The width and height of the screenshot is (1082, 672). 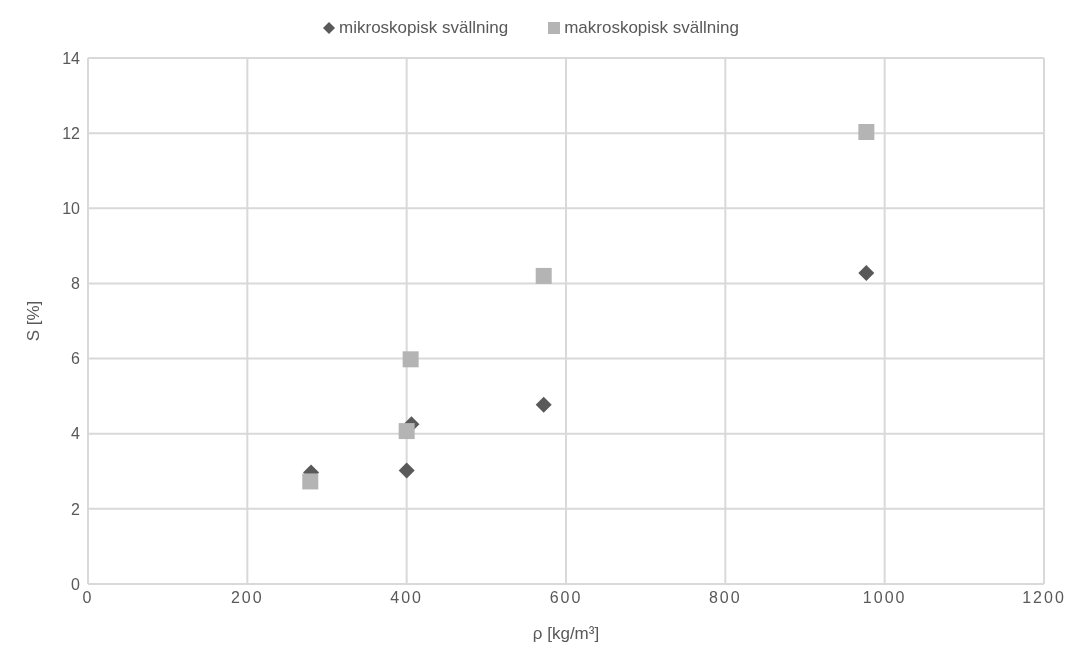 I want to click on y-axis-title: S [%], so click(x=34, y=321).